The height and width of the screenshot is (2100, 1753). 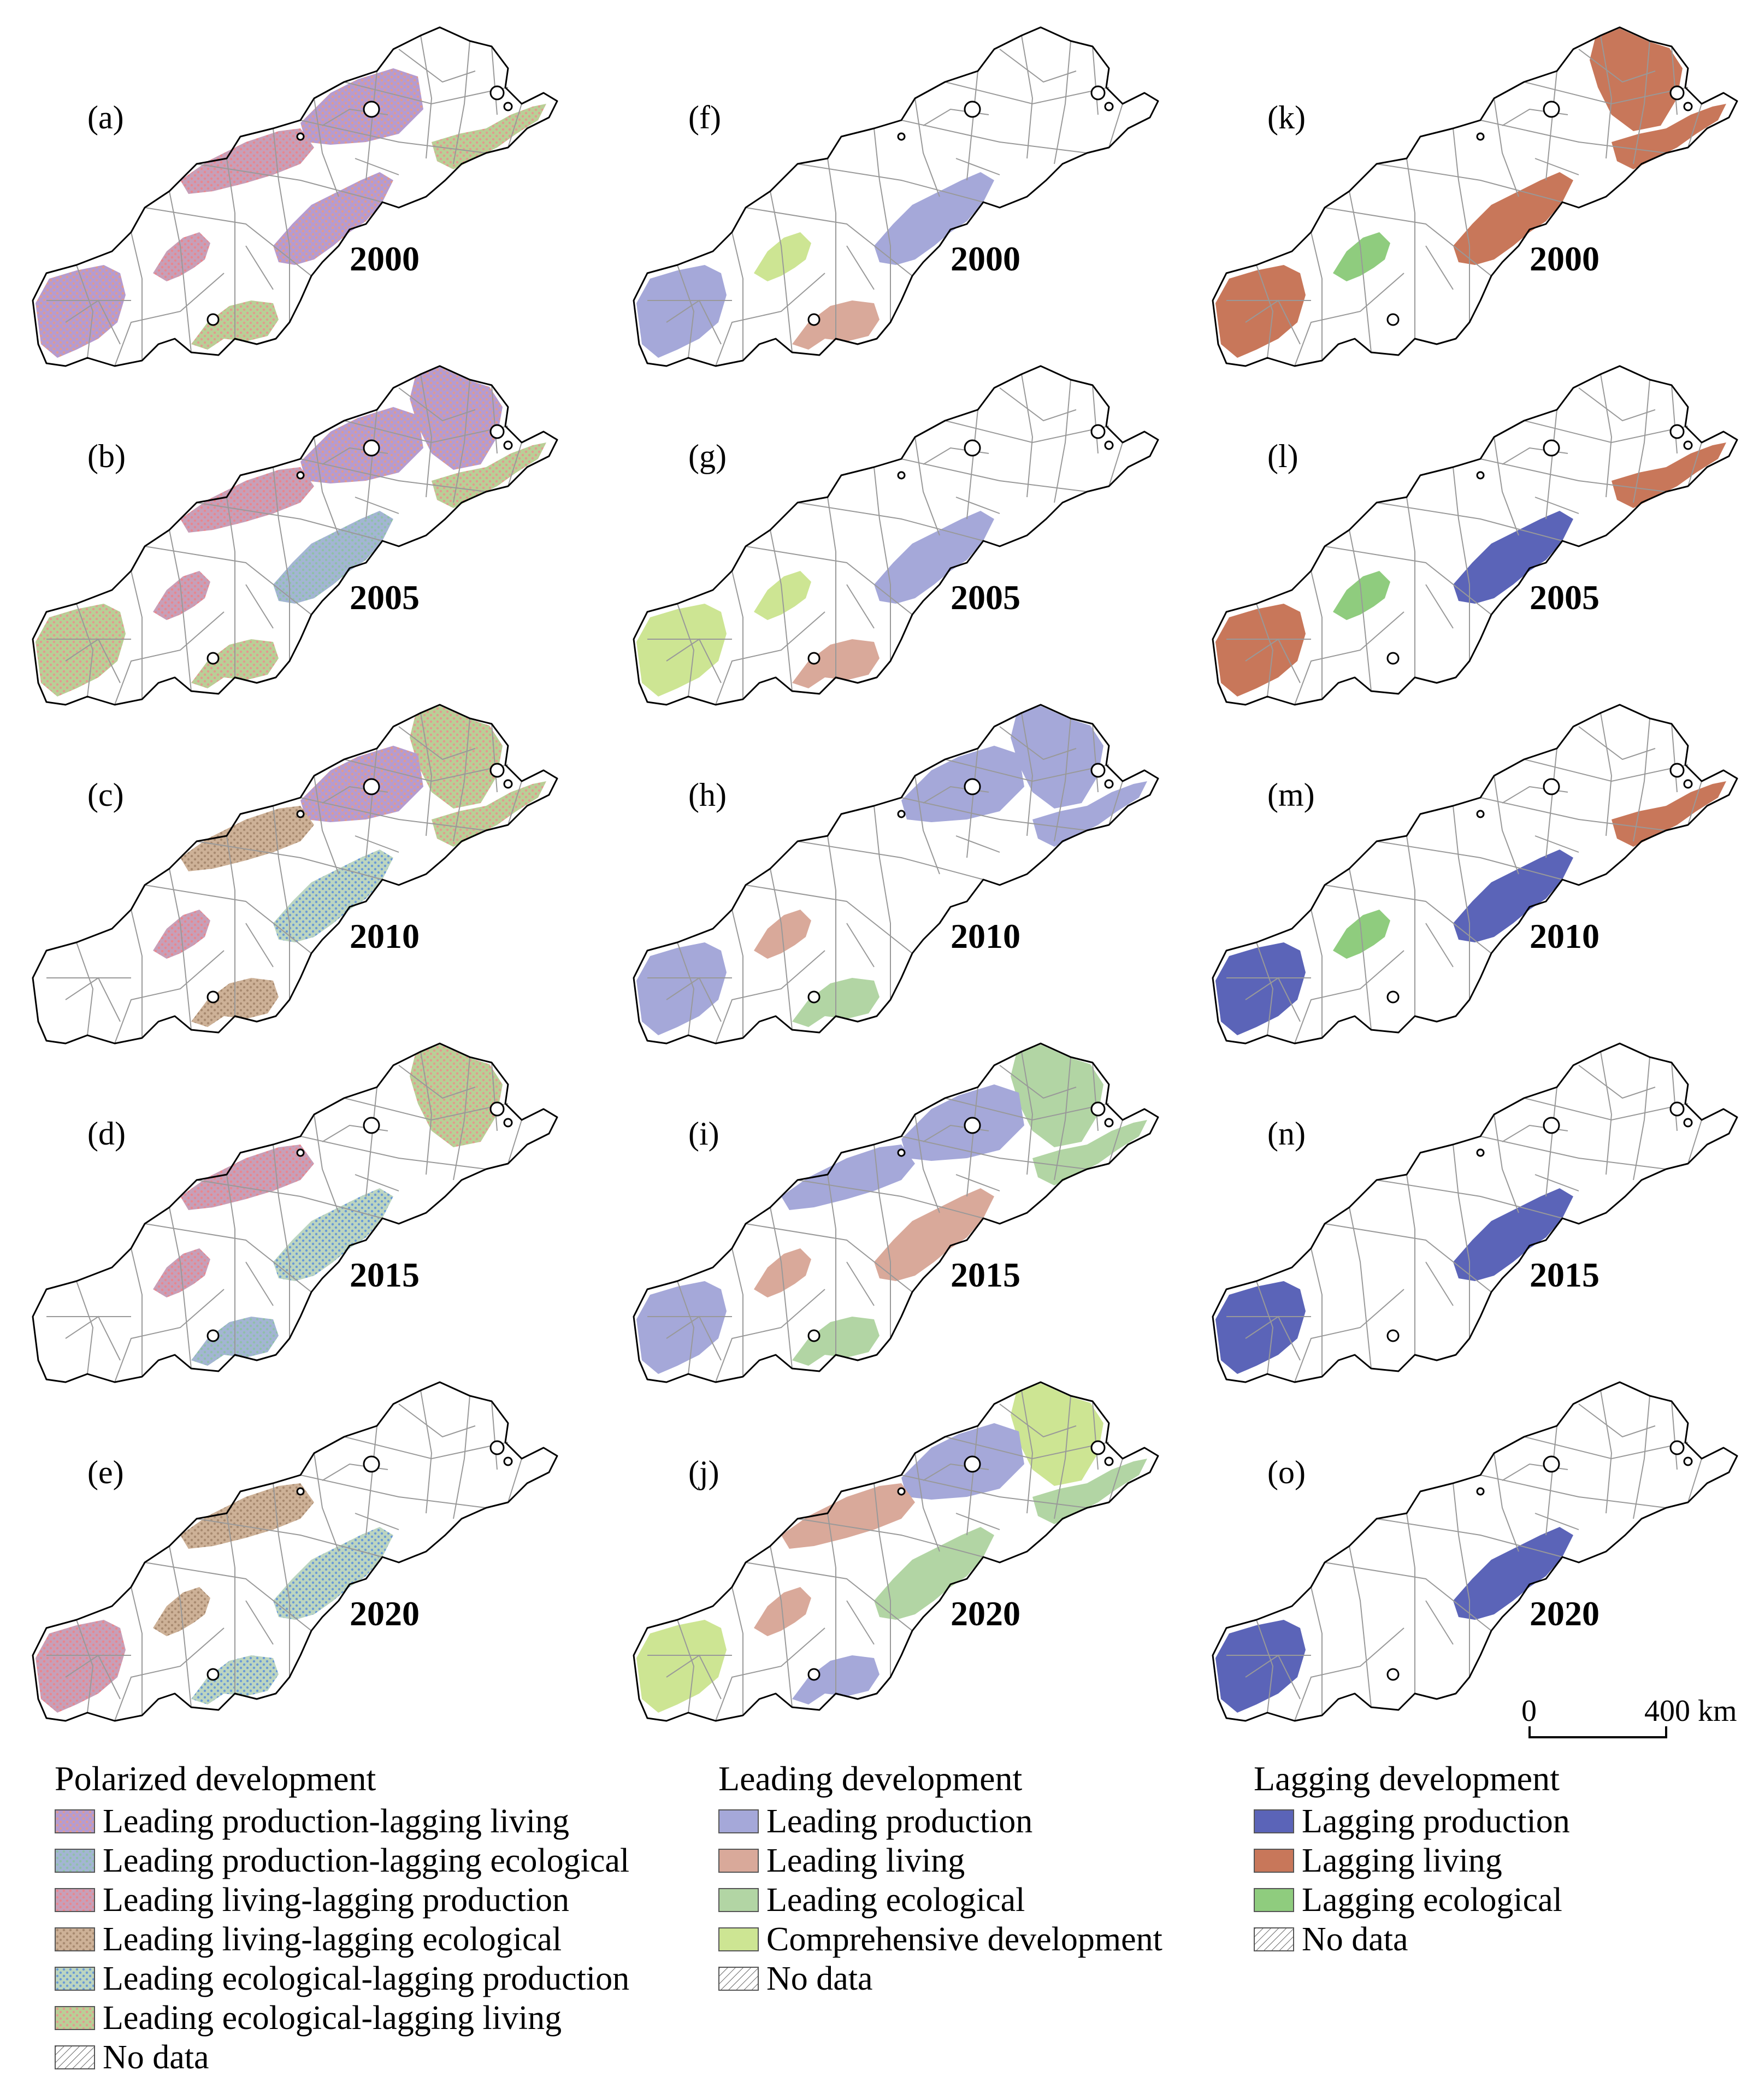 I want to click on map-panel-h: (h) 2010, so click(x=896, y=874).